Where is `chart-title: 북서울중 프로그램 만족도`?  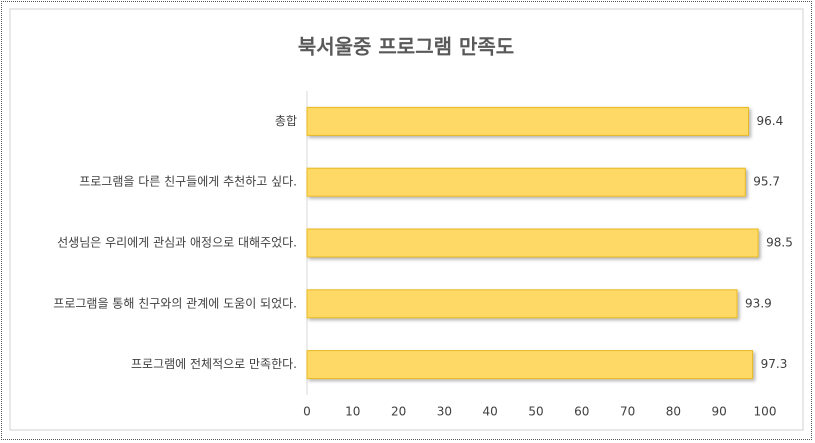 chart-title: 북서울중 프로그램 만족도 is located at coordinates (406, 47).